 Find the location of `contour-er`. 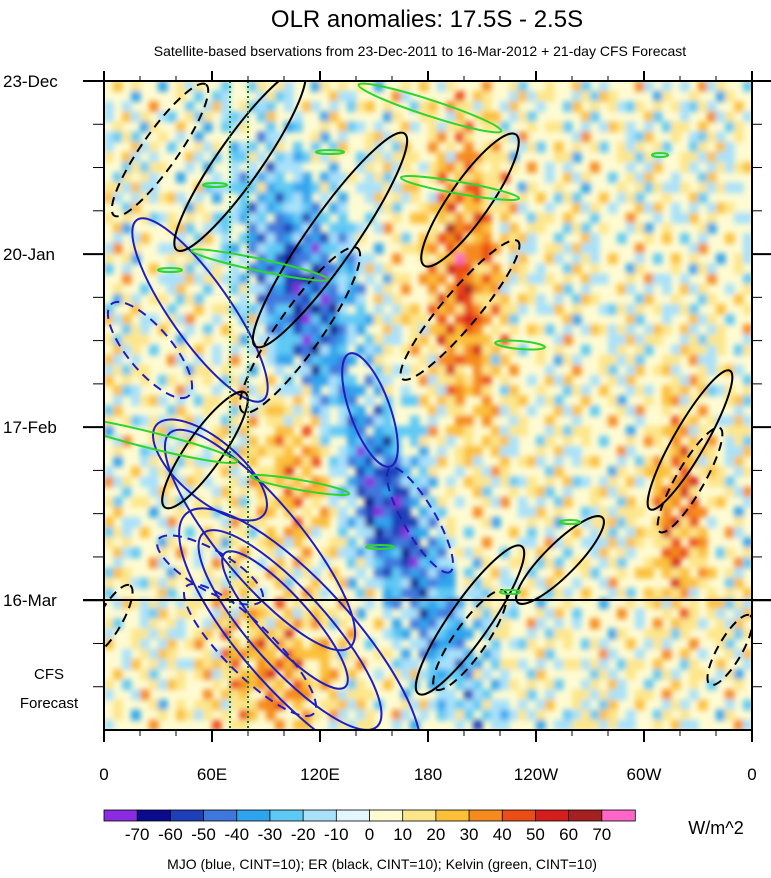

contour-er is located at coordinates (690, 440).